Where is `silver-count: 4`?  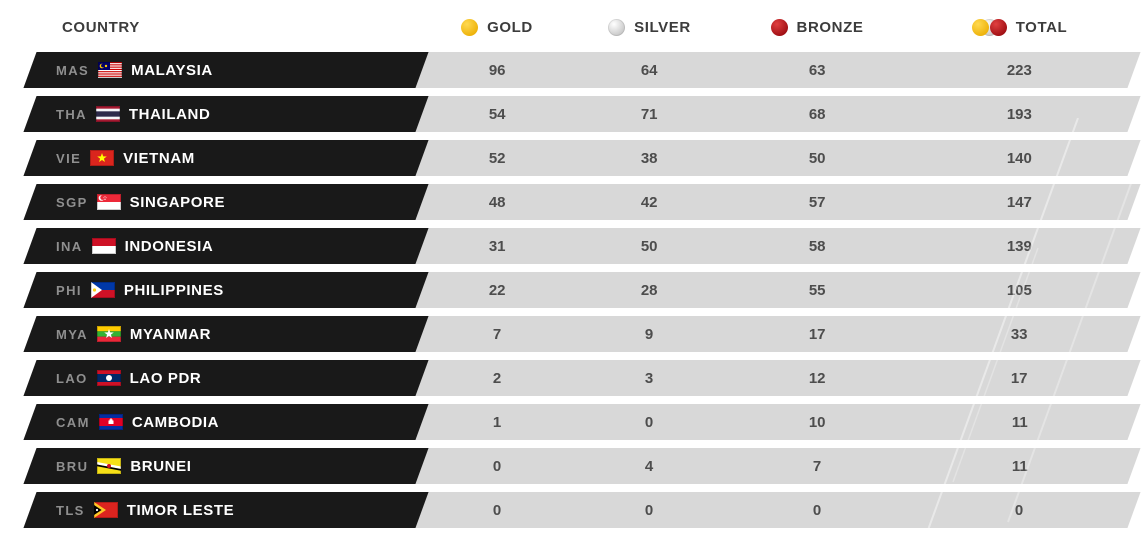
silver-count: 4 is located at coordinates (649, 466).